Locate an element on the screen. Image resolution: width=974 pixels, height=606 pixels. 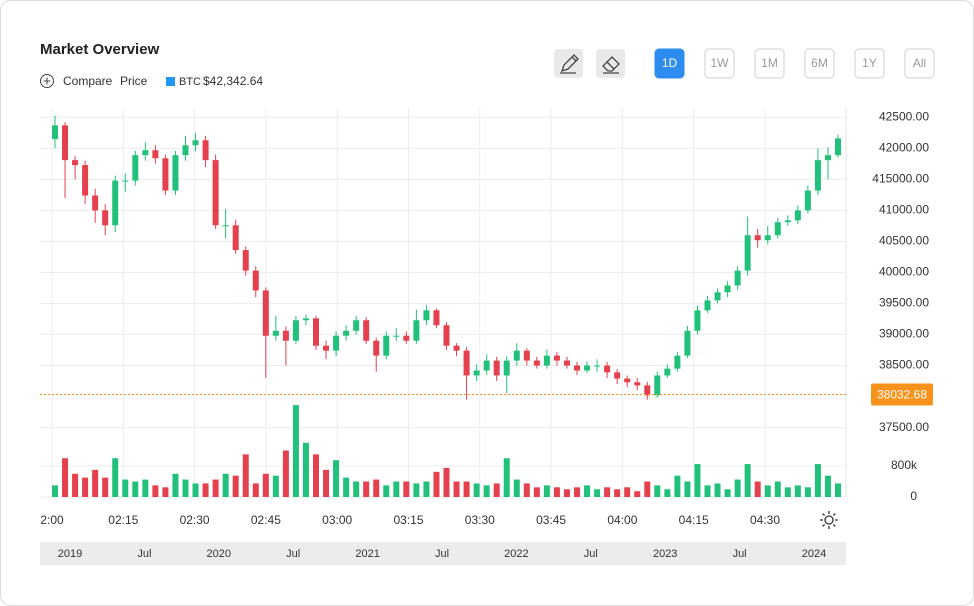
range-label: 1D is located at coordinates (670, 63).